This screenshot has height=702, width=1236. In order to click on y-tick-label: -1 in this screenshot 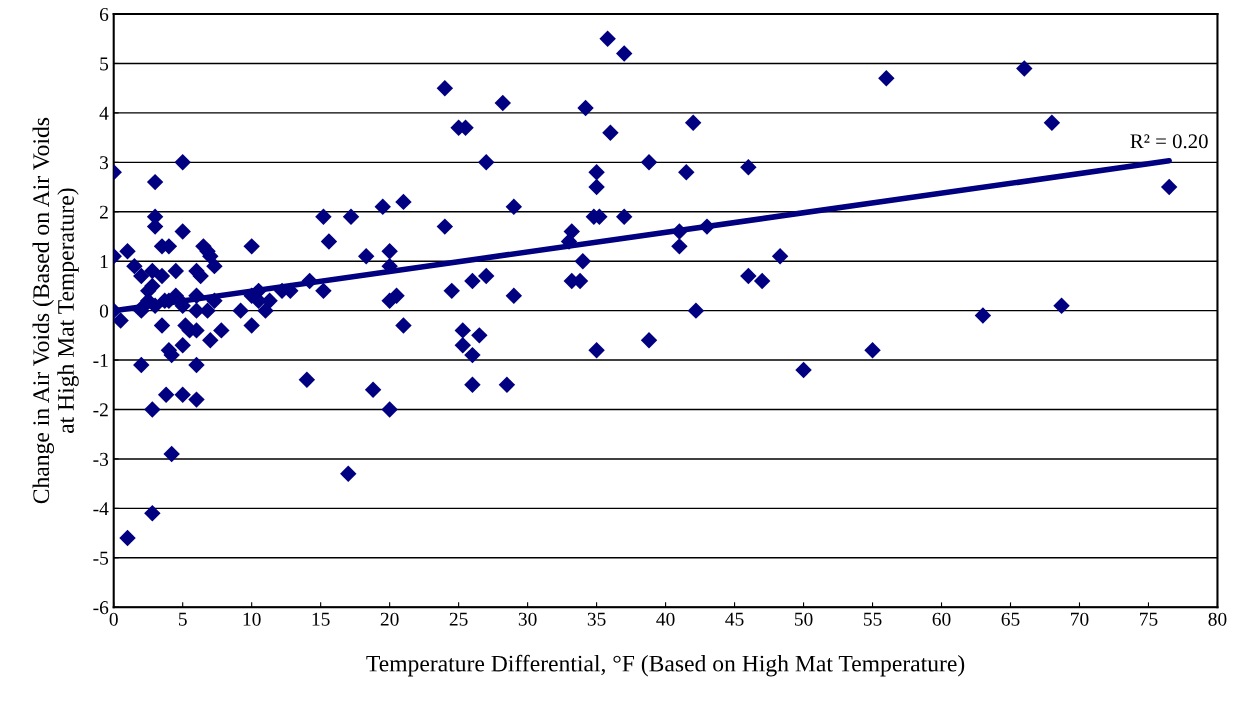, I will do `click(100, 360)`.